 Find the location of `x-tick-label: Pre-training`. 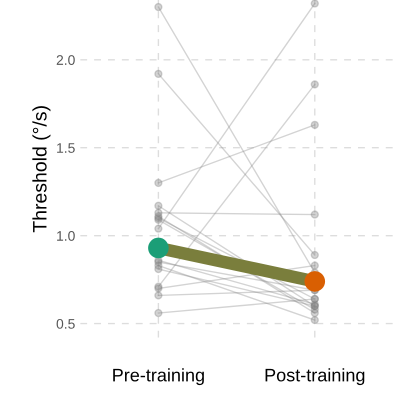

x-tick-label: Pre-training is located at coordinates (158, 377).